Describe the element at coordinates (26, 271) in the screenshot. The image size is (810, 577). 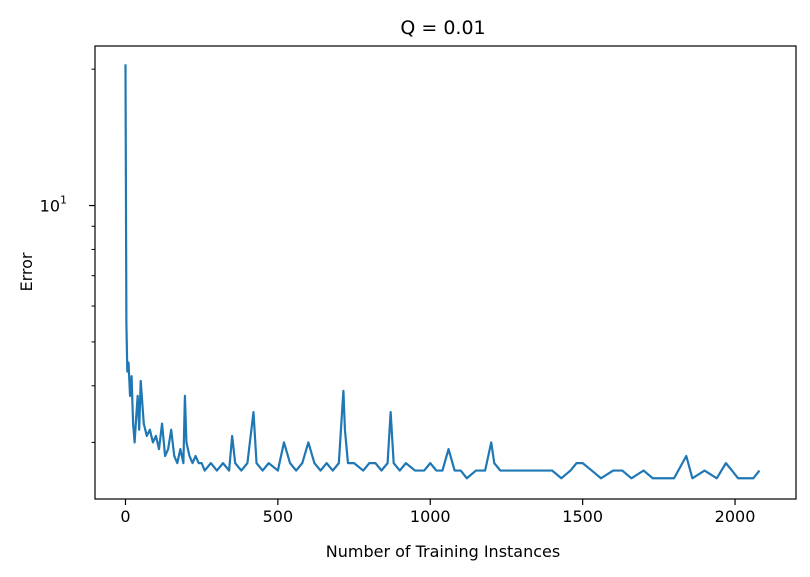
I see `y-axis-label: Error` at that location.